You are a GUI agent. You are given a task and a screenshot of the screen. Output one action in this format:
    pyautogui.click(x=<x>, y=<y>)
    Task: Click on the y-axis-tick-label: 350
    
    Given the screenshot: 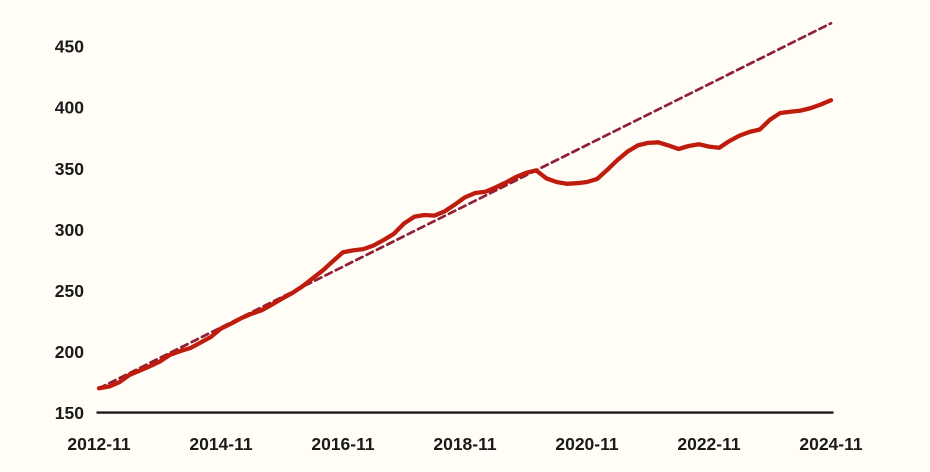 What is the action you would take?
    pyautogui.click(x=69, y=169)
    